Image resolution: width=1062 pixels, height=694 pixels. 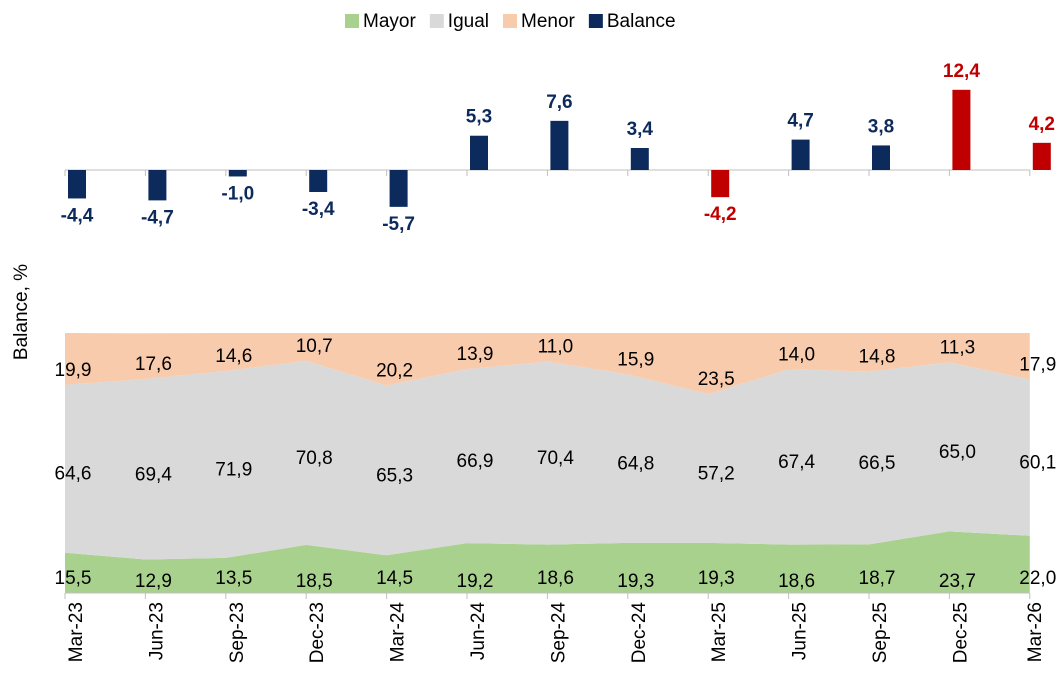 I want to click on data-label: 69,4, so click(x=153, y=474).